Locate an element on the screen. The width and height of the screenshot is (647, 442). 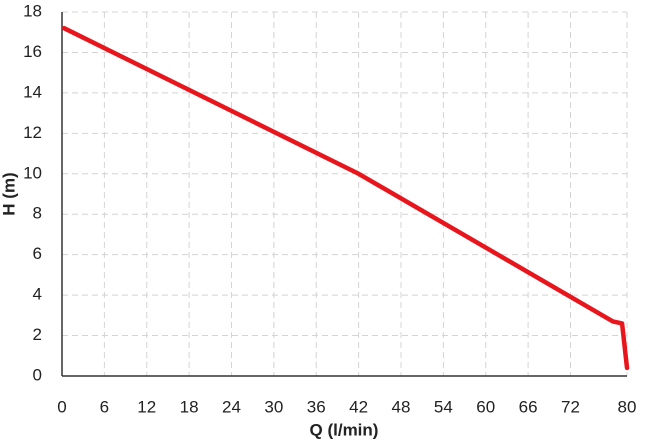
x-tick-label: 48 is located at coordinates (401, 406).